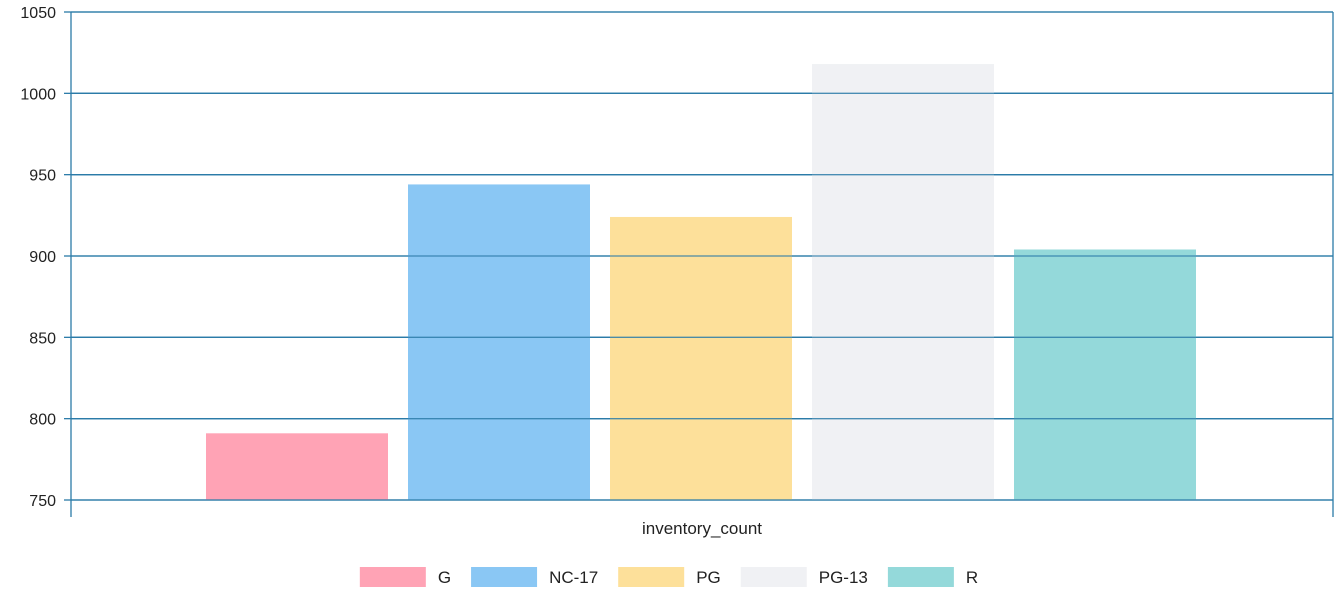 This screenshot has width=1338, height=603. I want to click on legend-swatch-g, so click(392, 577).